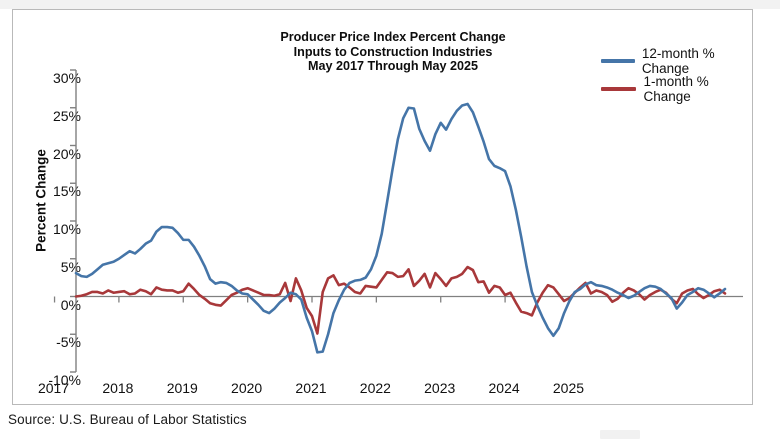  What do you see at coordinates (66, 115) in the screenshot?
I see `y-axis-tick-label: 25%` at bounding box center [66, 115].